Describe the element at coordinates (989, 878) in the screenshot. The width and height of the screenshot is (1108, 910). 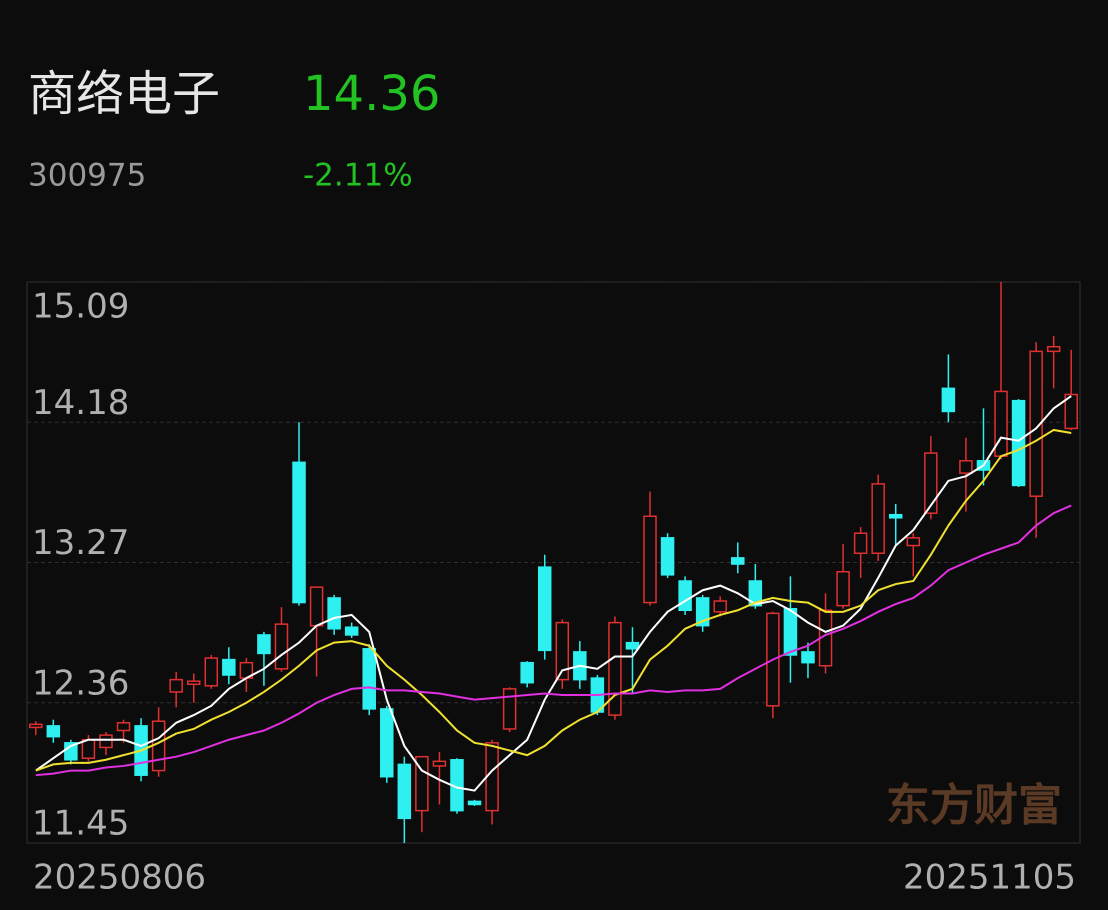
I see `x-tick-label: 20251105` at that location.